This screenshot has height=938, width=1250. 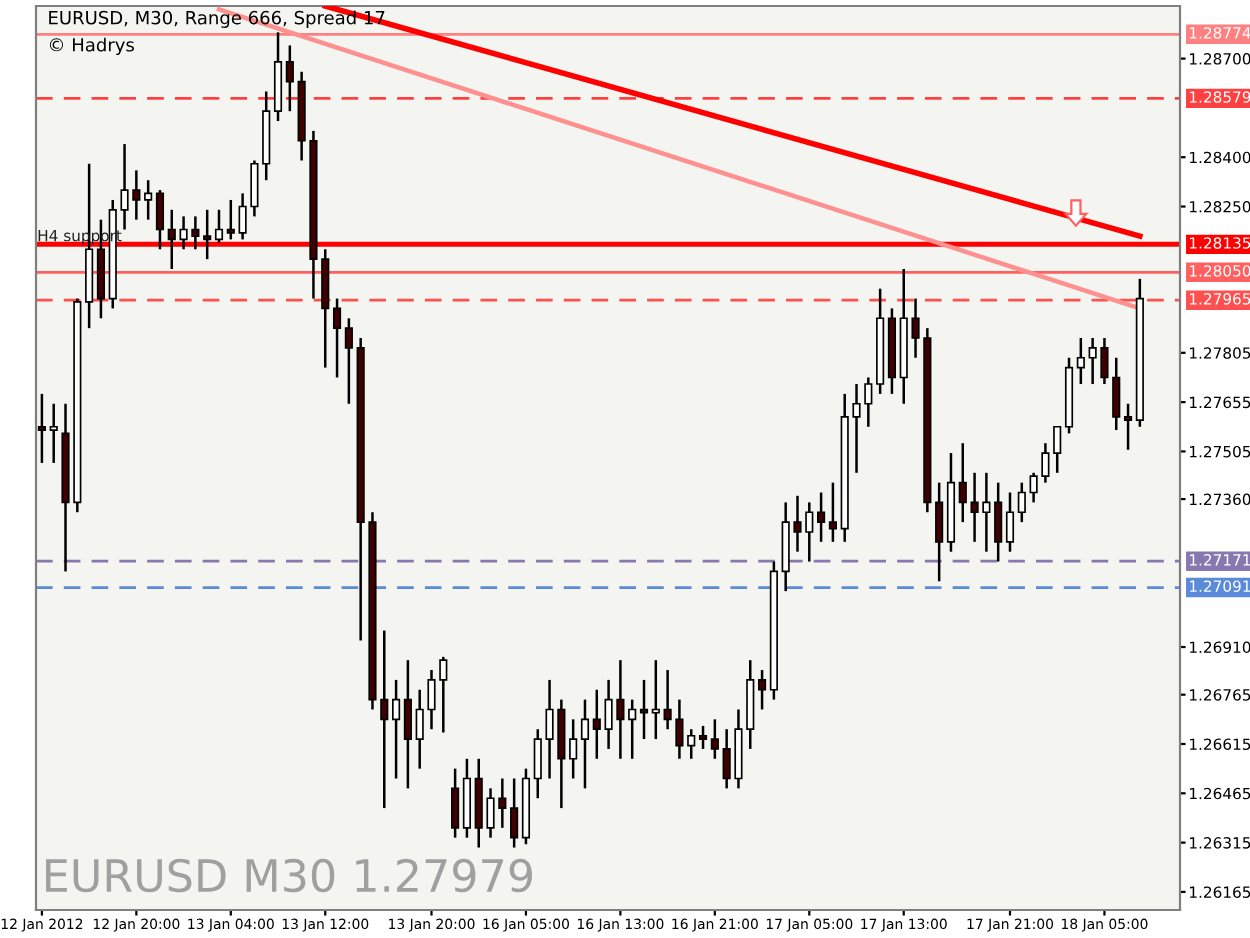 I want to click on annotation: EURUSD M30 1.27979, so click(x=289, y=875).